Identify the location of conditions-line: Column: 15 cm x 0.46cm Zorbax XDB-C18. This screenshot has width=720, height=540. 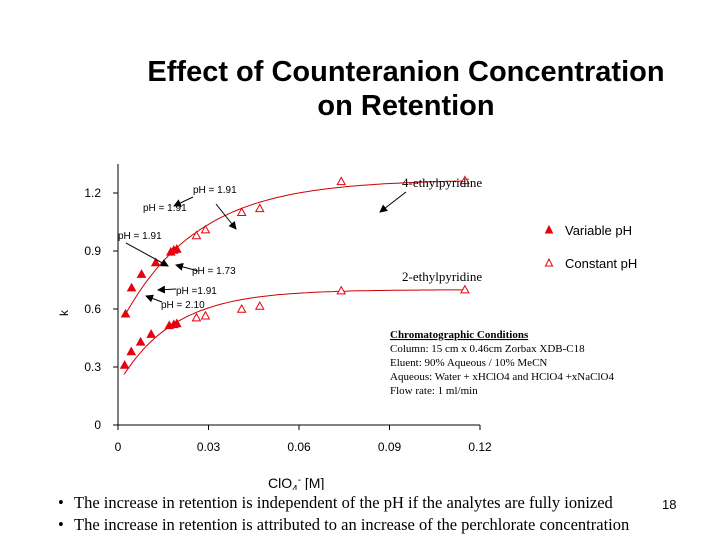
(487, 349).